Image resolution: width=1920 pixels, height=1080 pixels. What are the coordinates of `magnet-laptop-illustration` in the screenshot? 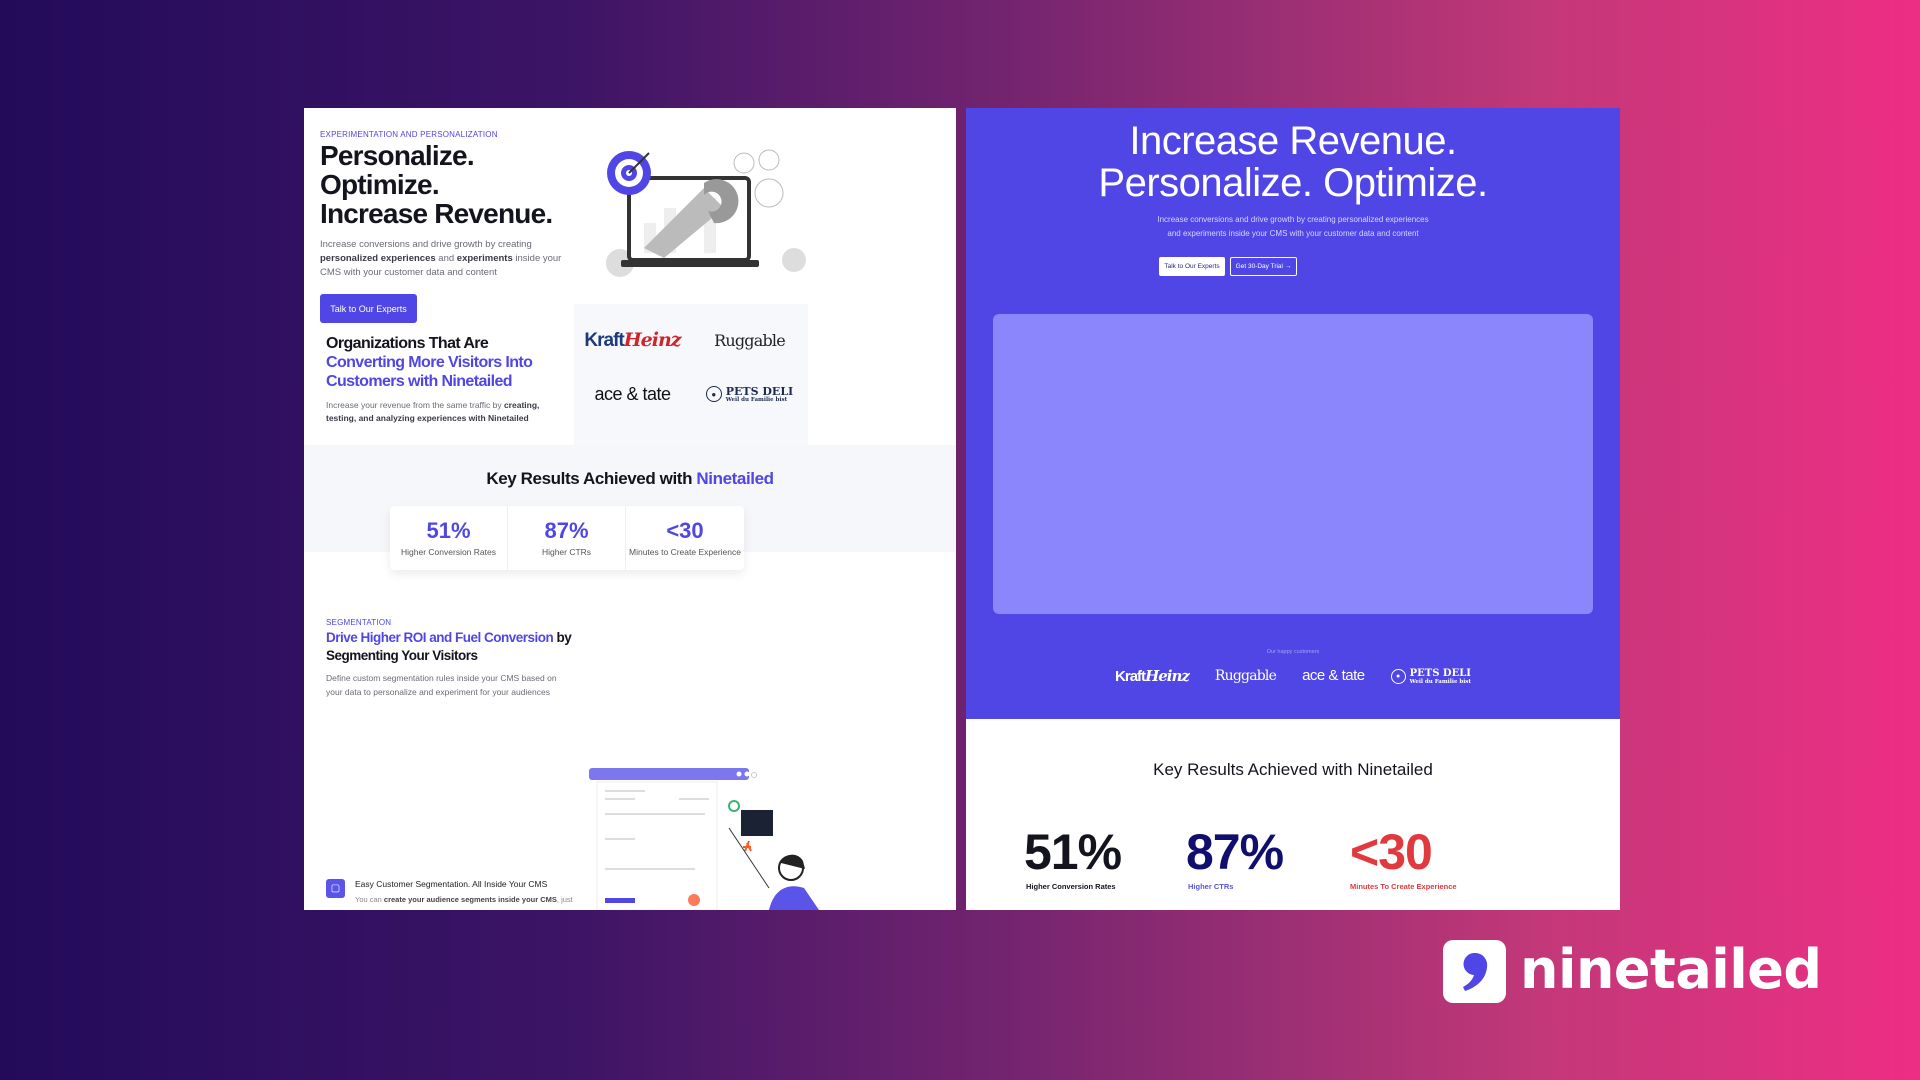 It's located at (706, 213).